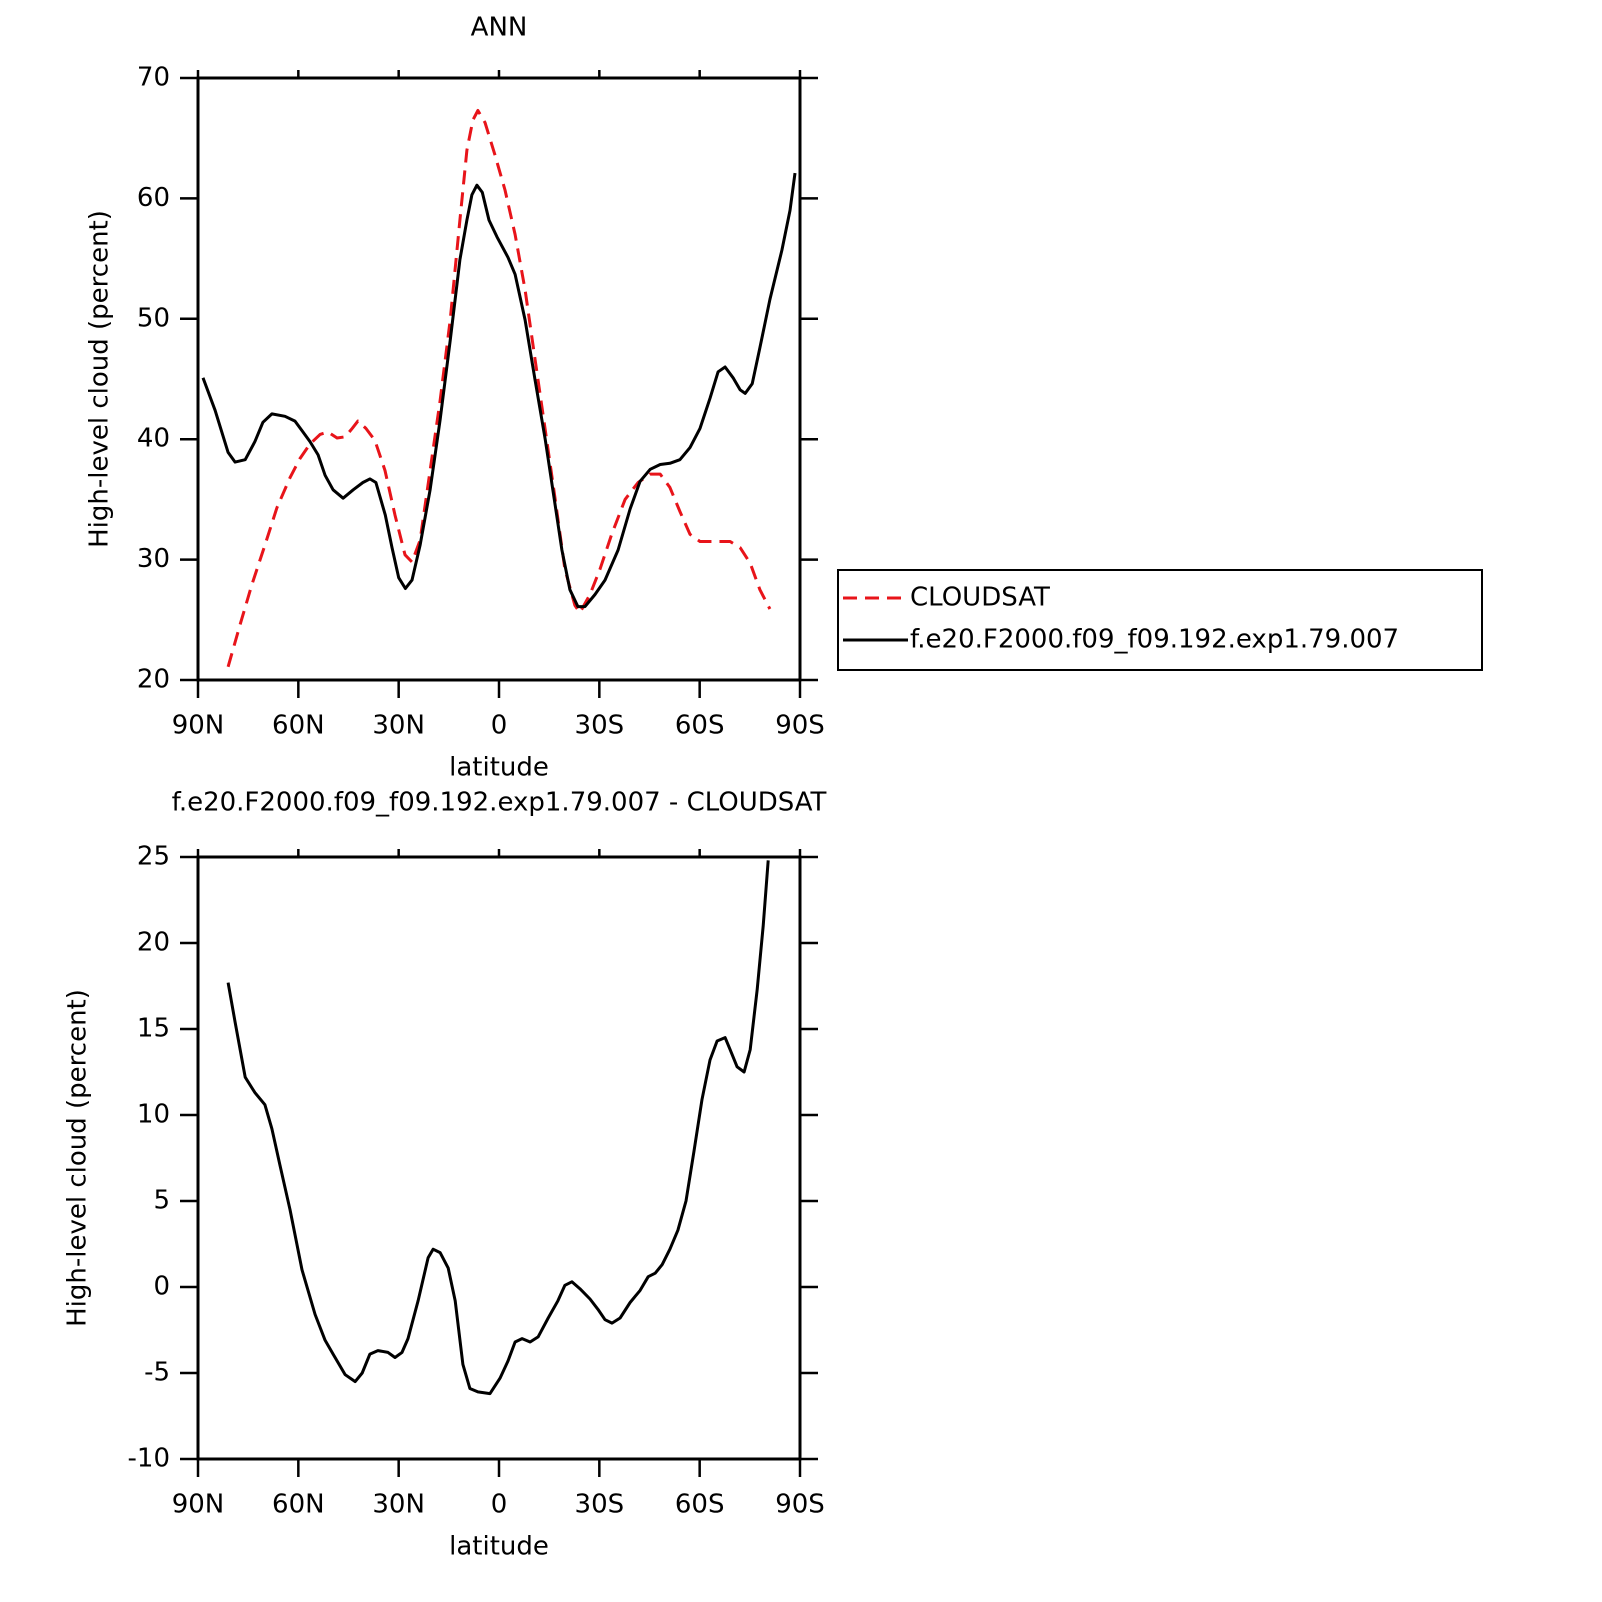 This screenshot has height=1602, width=1602. What do you see at coordinates (153, 318) in the screenshot?
I see `y-tick-label: 50` at bounding box center [153, 318].